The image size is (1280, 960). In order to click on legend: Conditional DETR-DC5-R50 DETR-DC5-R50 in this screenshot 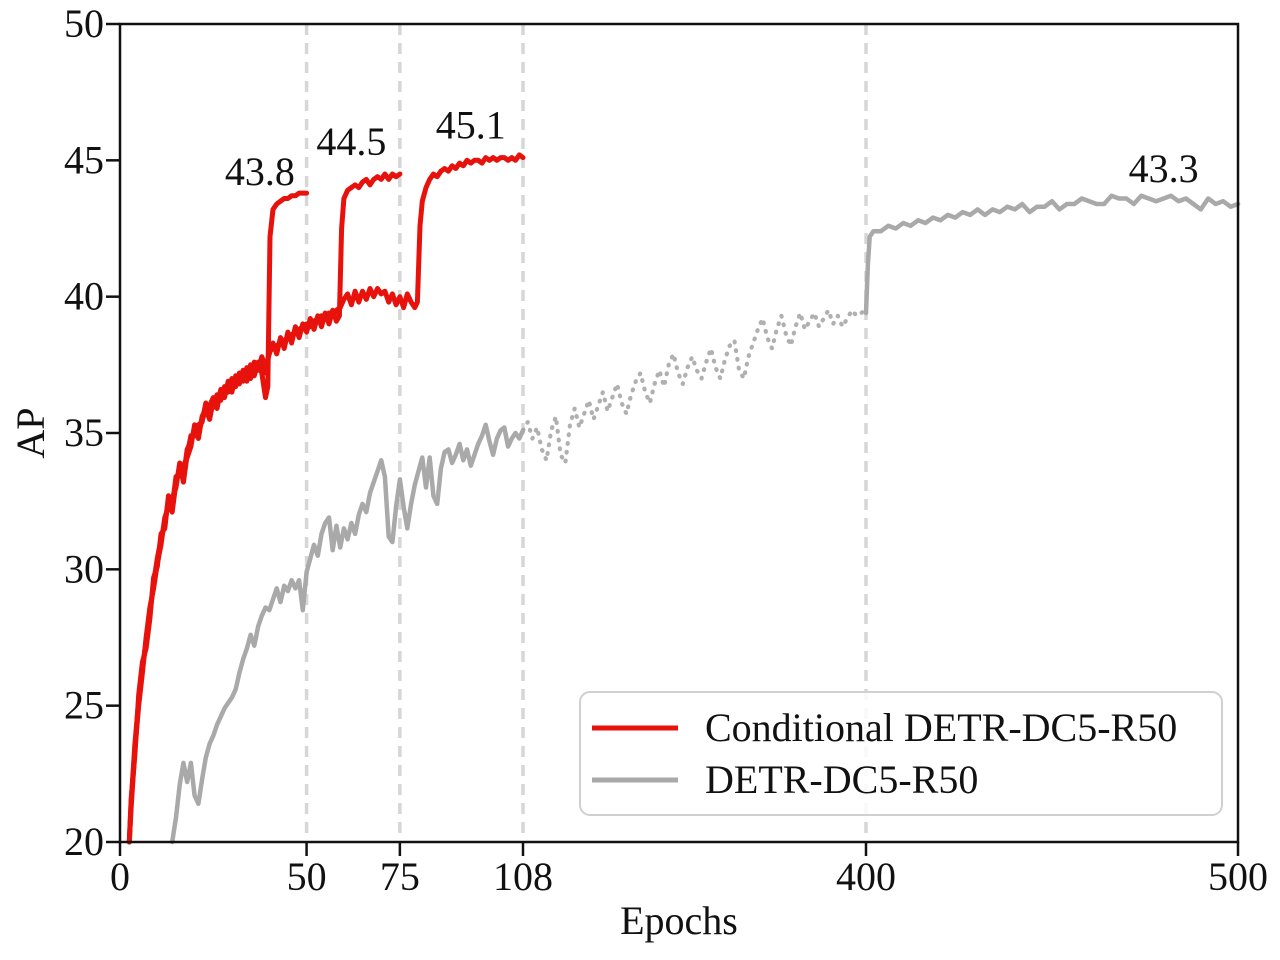, I will do `click(901, 753)`.